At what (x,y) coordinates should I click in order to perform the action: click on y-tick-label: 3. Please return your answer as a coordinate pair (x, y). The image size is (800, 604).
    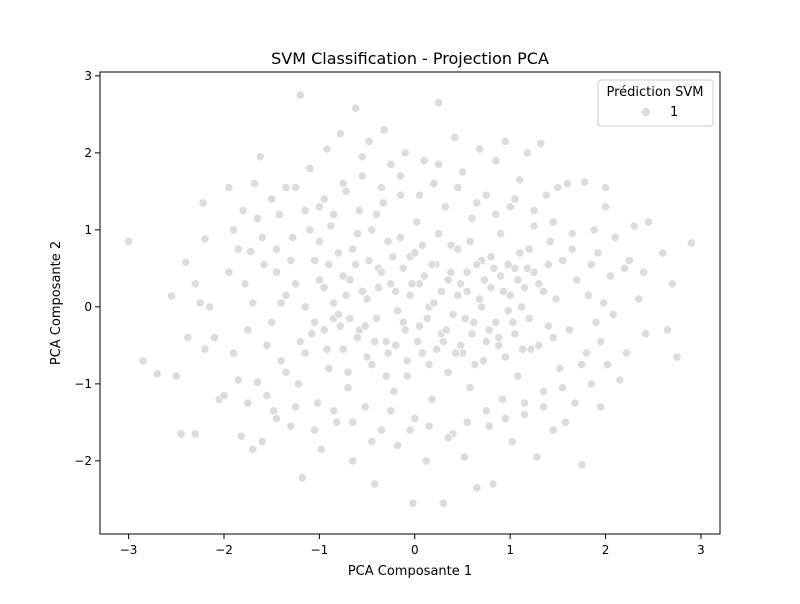
    Looking at the image, I should click on (88, 76).